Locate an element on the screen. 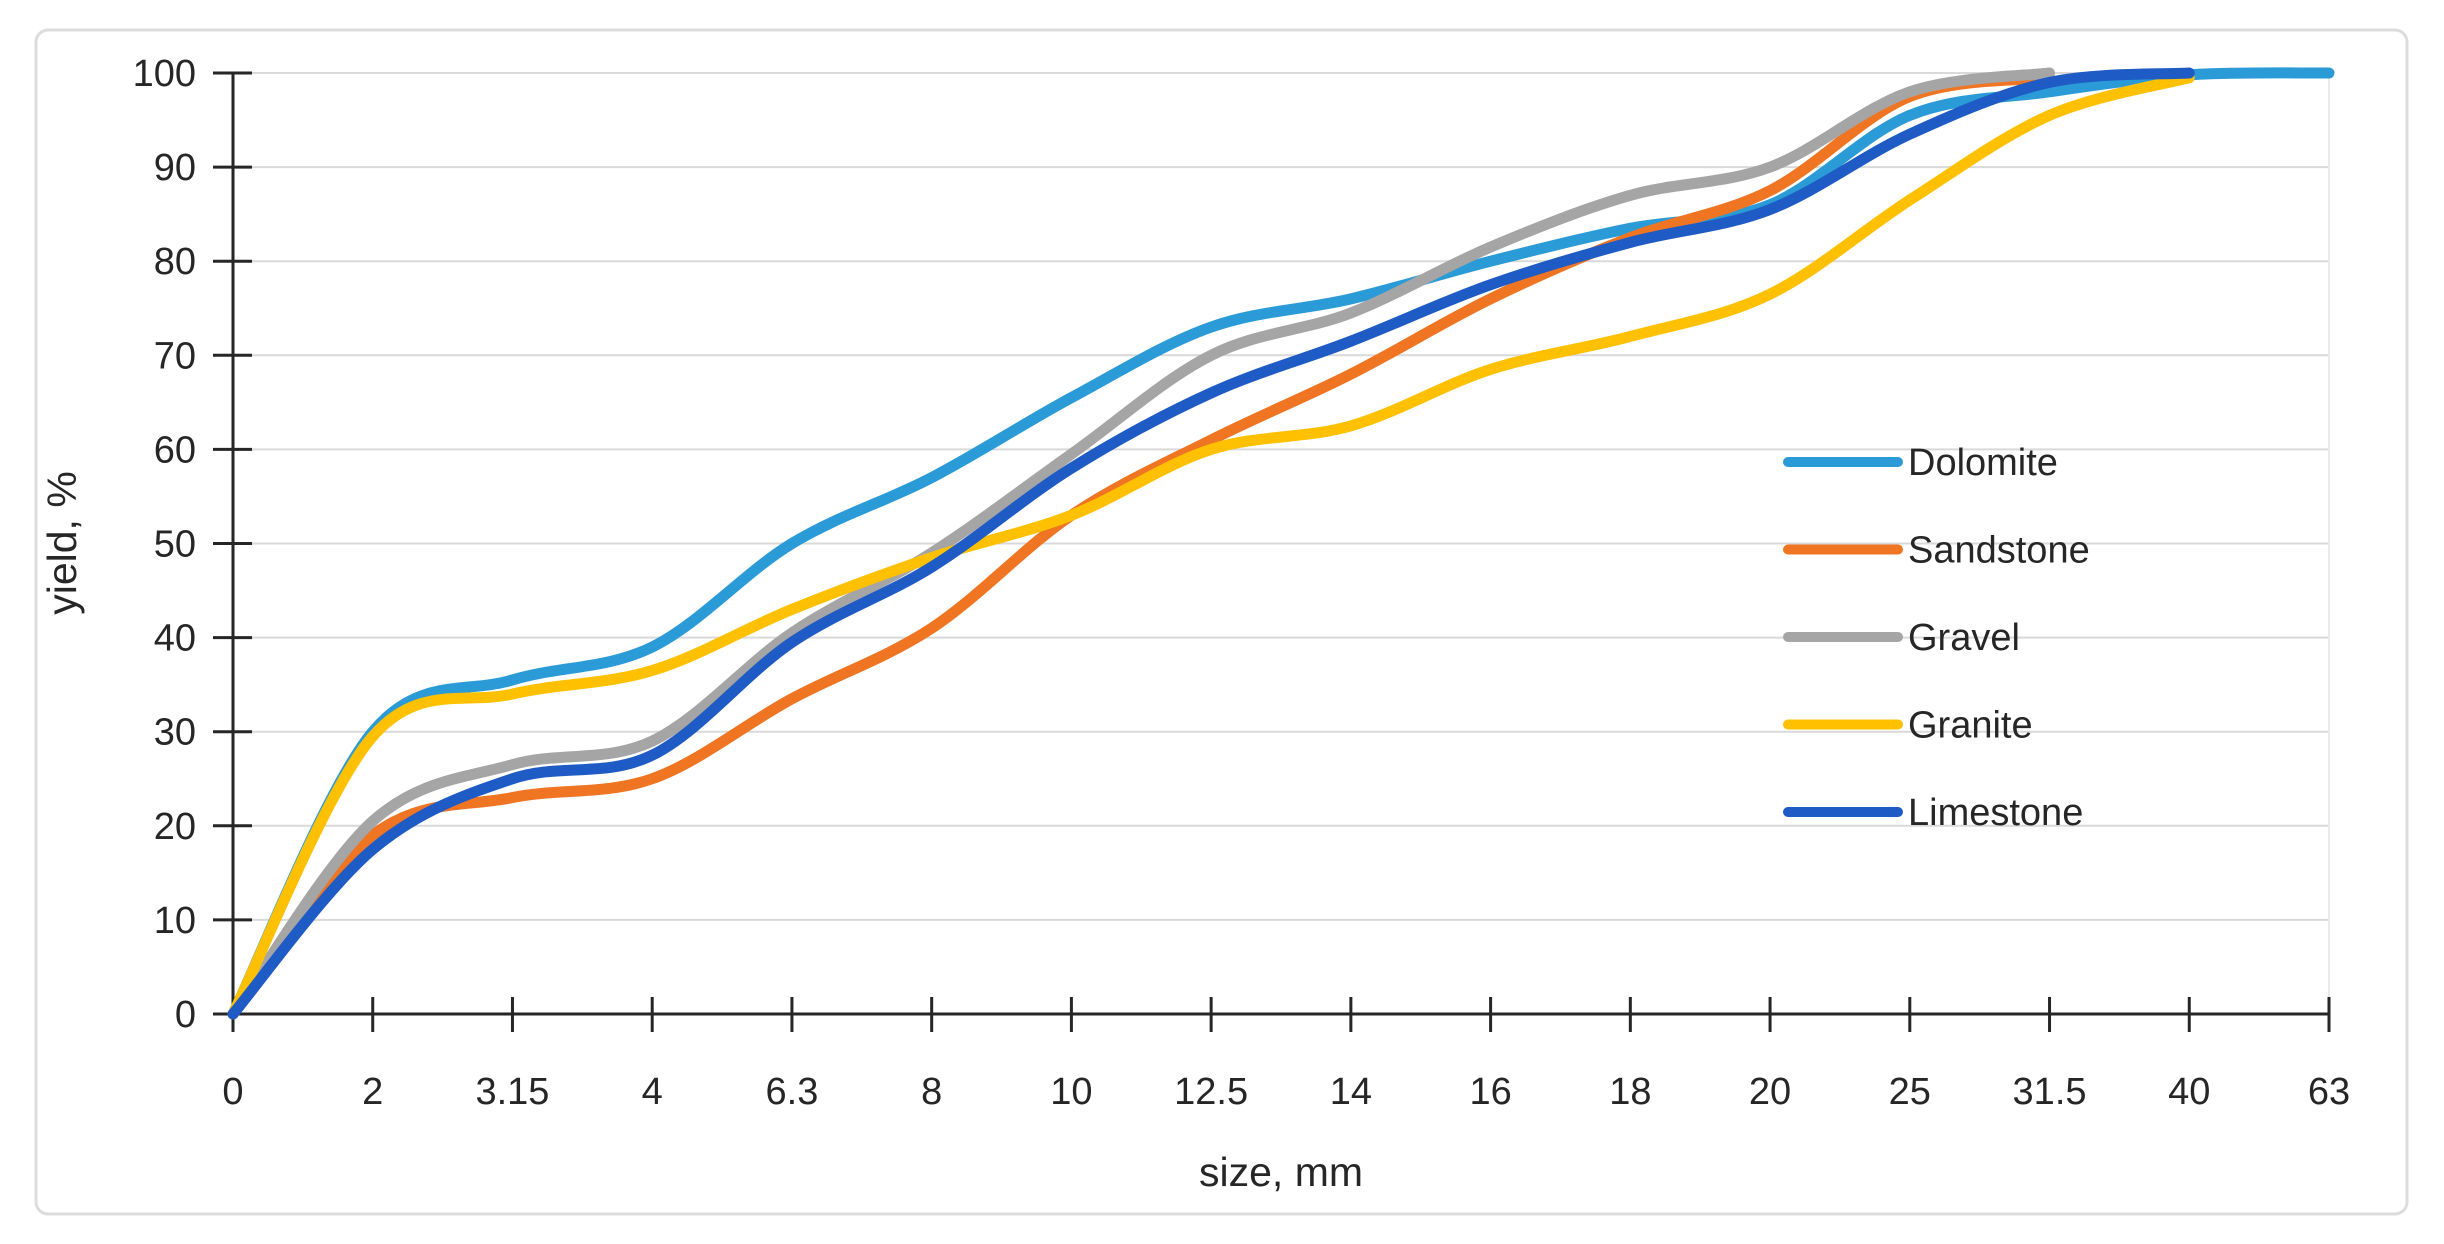 The height and width of the screenshot is (1244, 2444). y-tick-label-80: 80 is located at coordinates (175, 262).